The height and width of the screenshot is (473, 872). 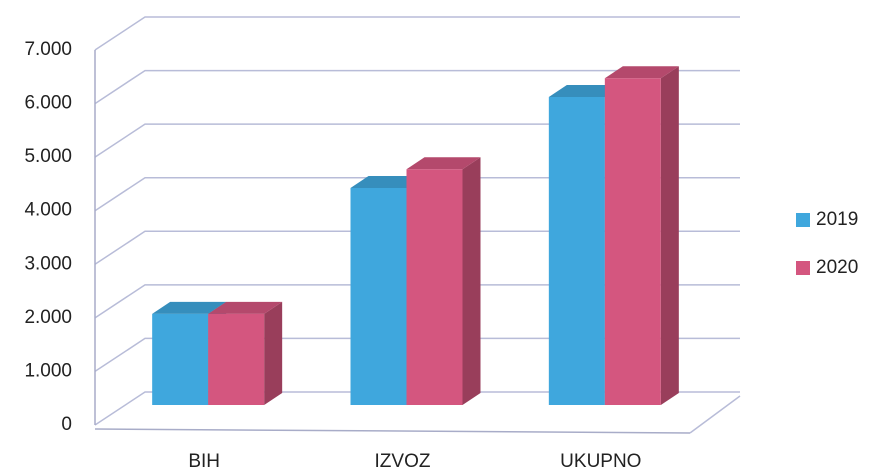 What do you see at coordinates (66, 424) in the screenshot?
I see `y-tick-label: 0` at bounding box center [66, 424].